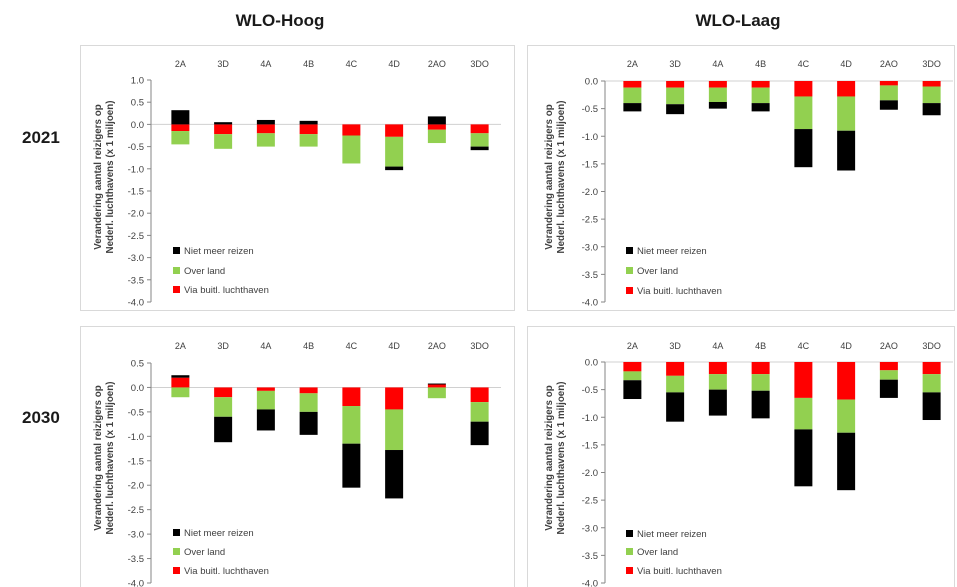 Image resolution: width=957 pixels, height=587 pixels. Describe the element at coordinates (717, 64) in the screenshot. I see `category-label: 4A` at that location.